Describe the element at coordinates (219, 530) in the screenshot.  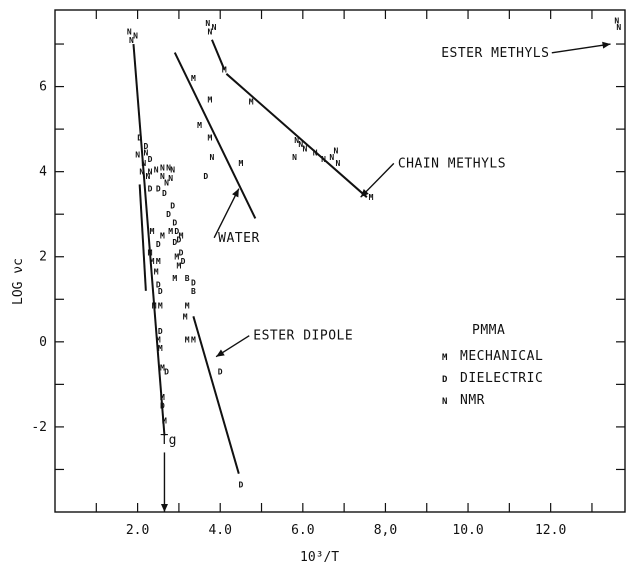
I see `x-tick-label: 4.0` at that location.